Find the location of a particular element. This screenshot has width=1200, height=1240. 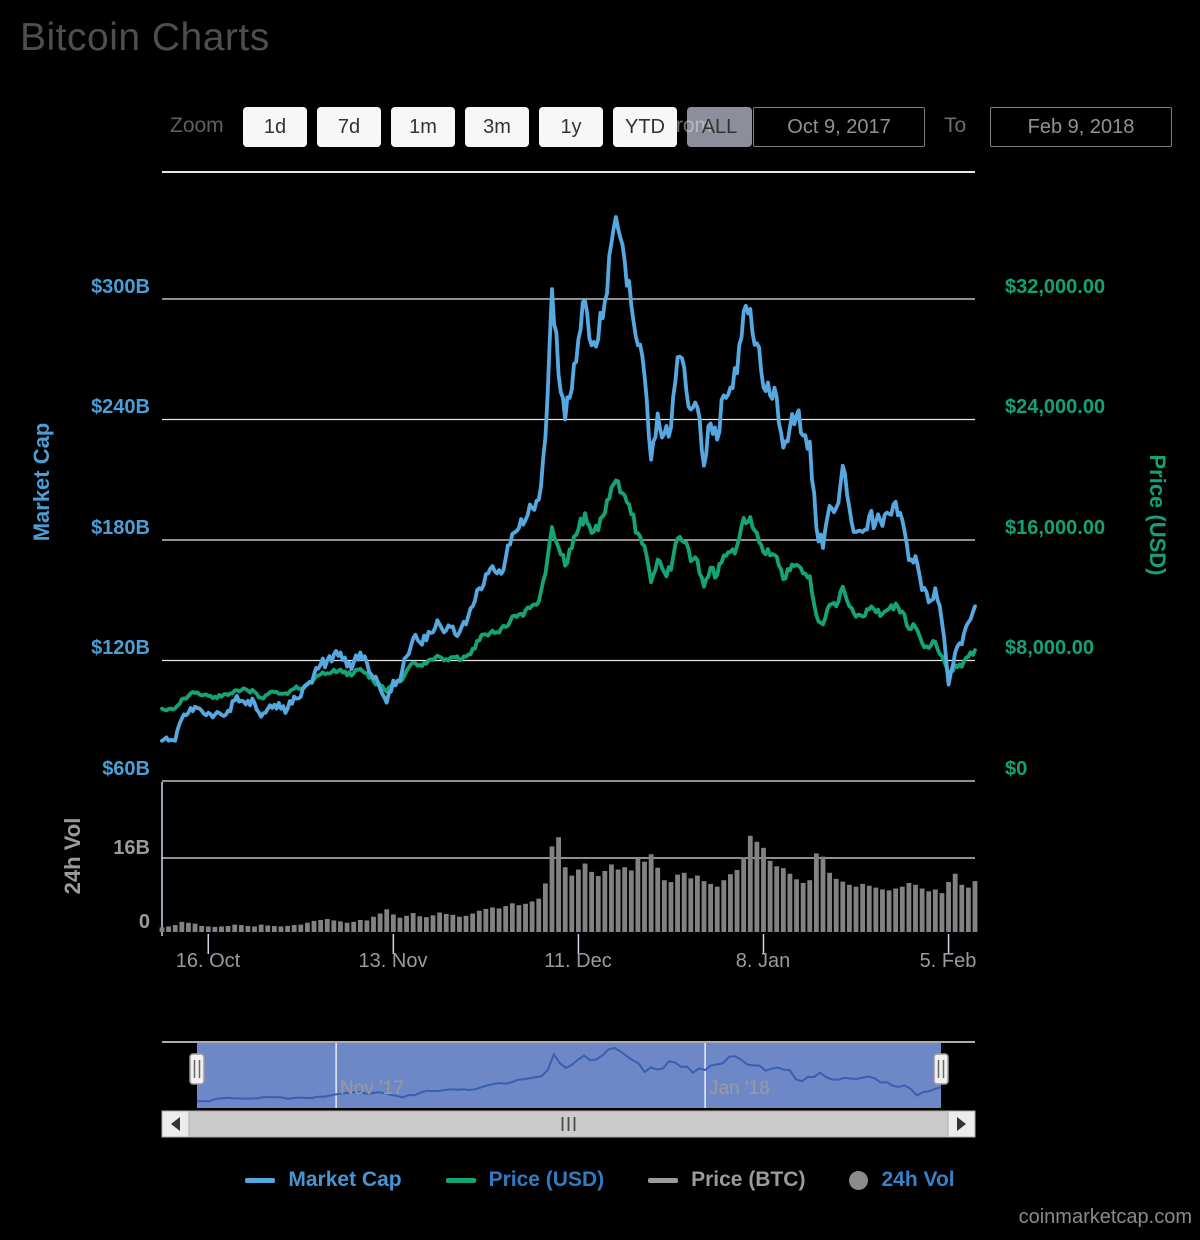

legend-item-price-usd: Price (USD) is located at coordinates (524, 1180).